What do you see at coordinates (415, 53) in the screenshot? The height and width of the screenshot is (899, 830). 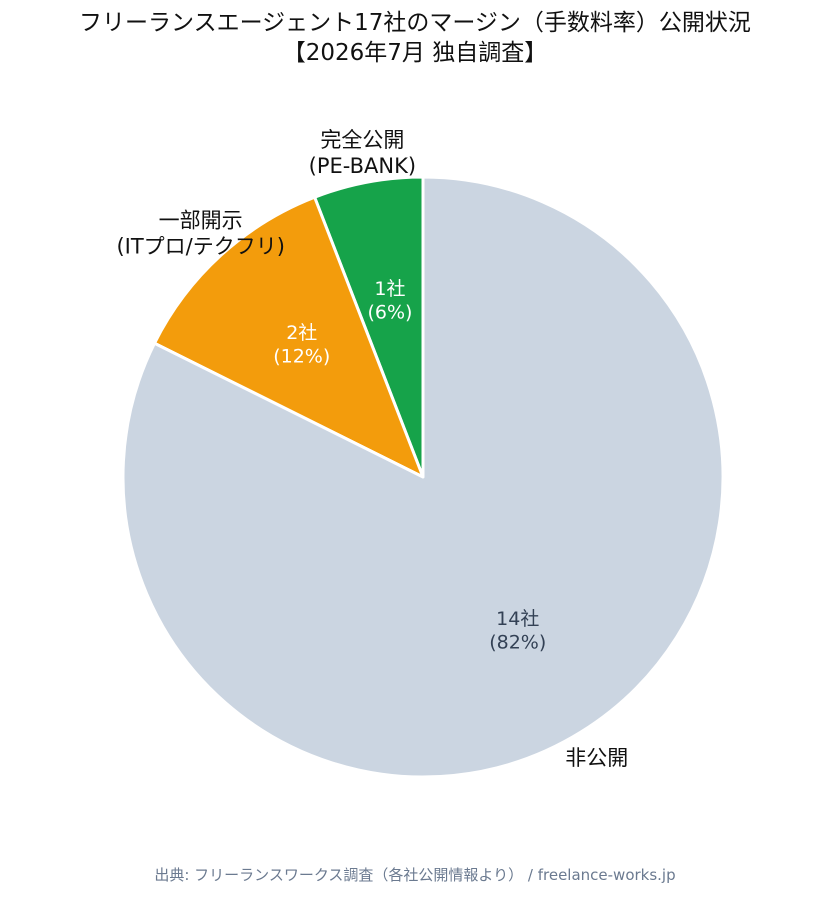 I see `chart-title-line2: 【2026年7月 独自調査】` at bounding box center [415, 53].